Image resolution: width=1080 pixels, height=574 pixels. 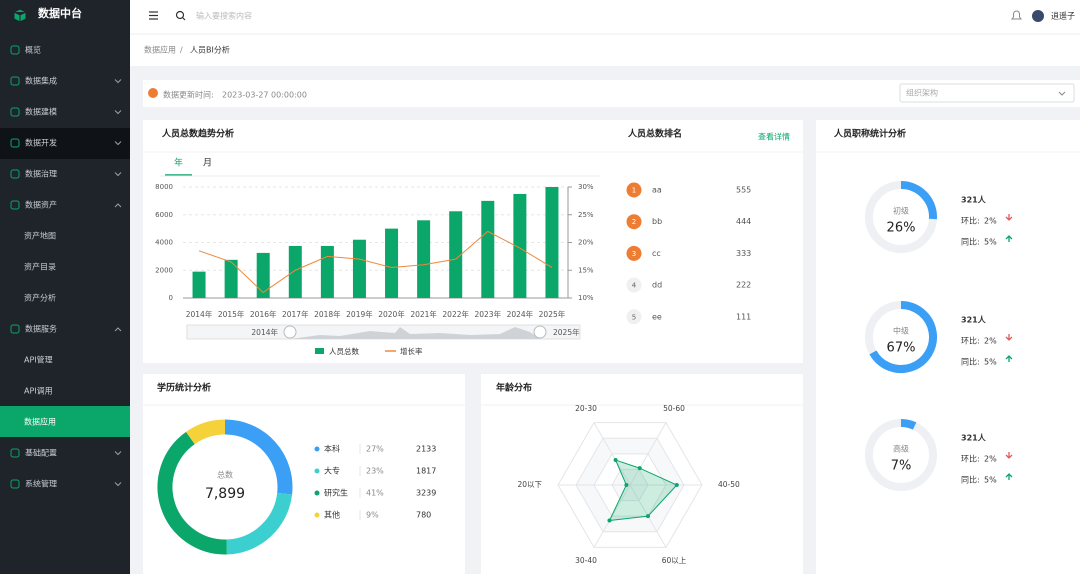 I want to click on legend-label: 增长率, so click(x=411, y=351).